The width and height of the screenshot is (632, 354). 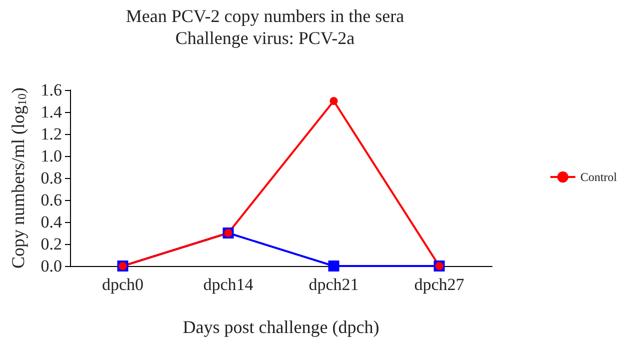 I want to click on x-tick-label: dpch0, so click(x=123, y=284).